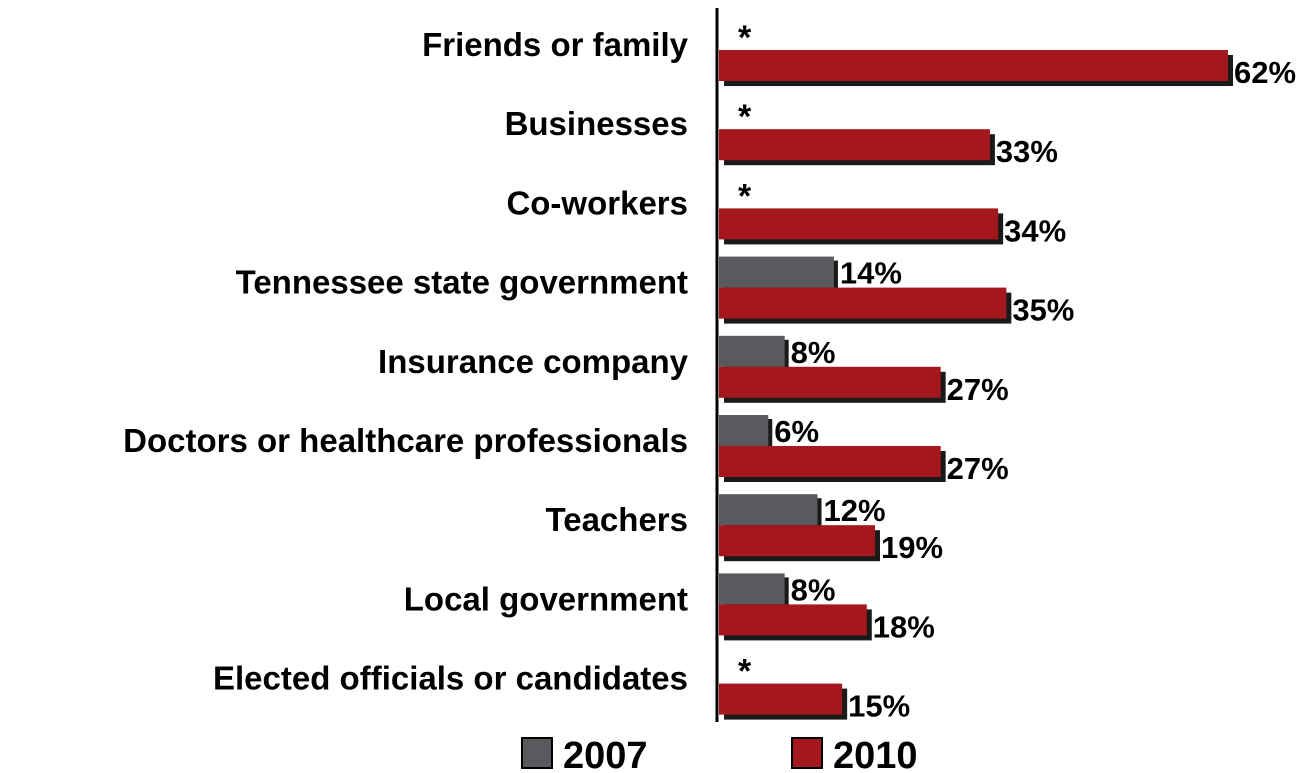  Describe the element at coordinates (904, 626) in the screenshot. I see `value-label-2010: 18%` at that location.